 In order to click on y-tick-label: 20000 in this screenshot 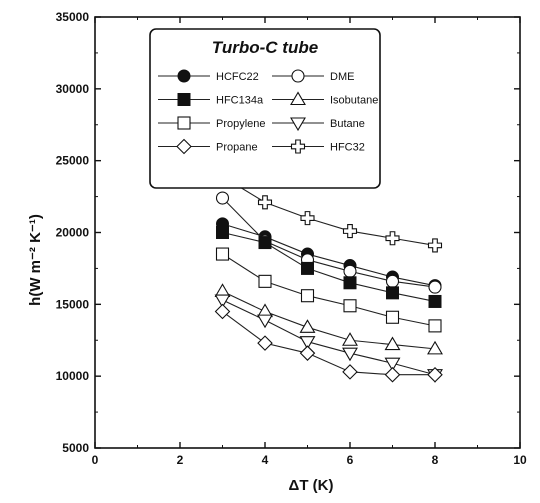, I will do `click(73, 233)`.